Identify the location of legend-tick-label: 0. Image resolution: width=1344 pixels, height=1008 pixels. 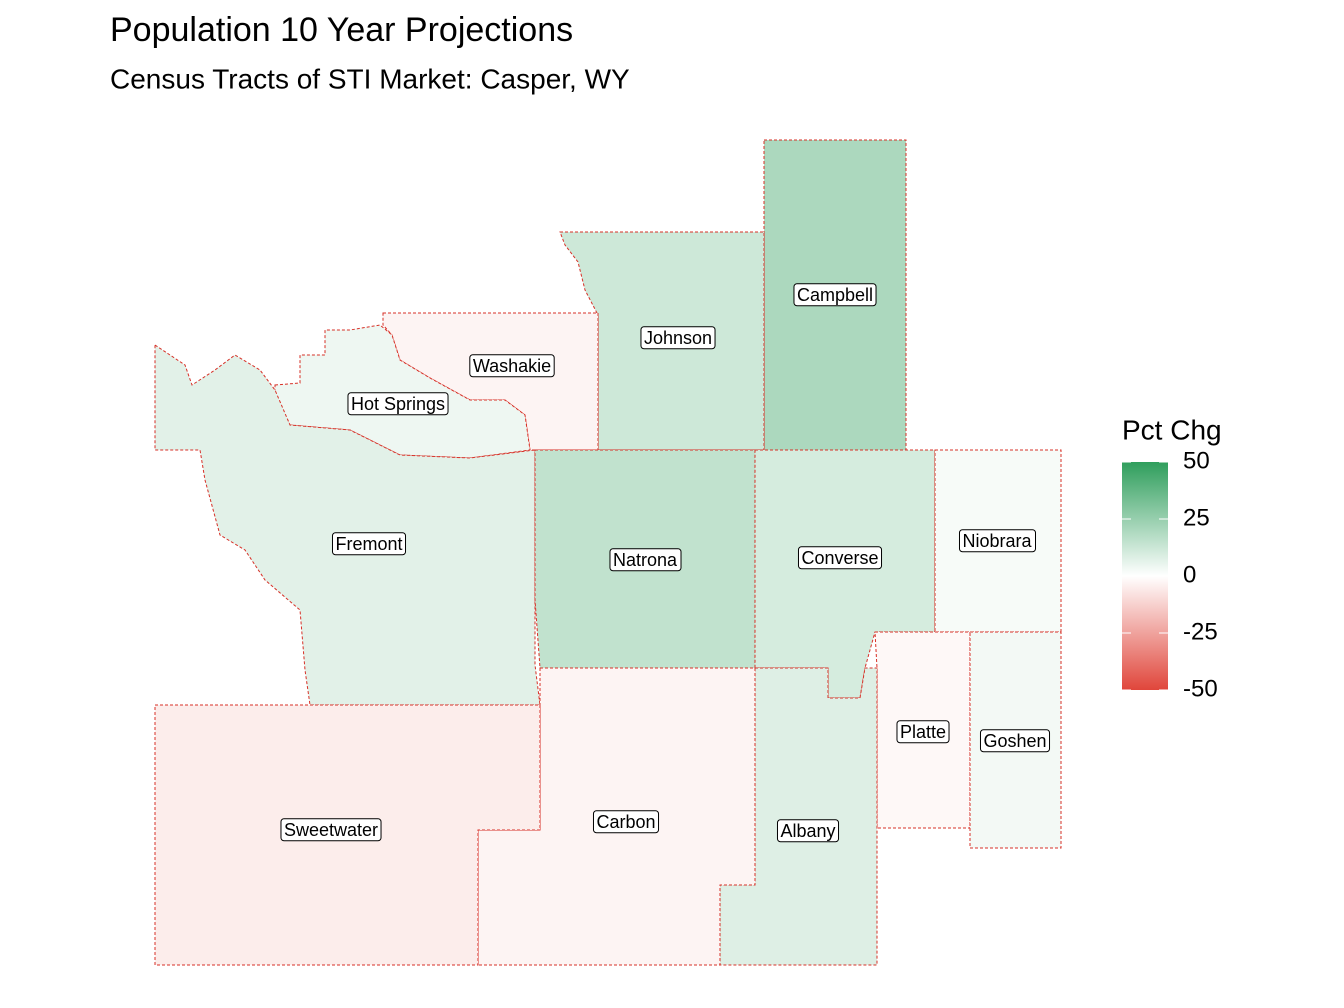
(1189, 574).